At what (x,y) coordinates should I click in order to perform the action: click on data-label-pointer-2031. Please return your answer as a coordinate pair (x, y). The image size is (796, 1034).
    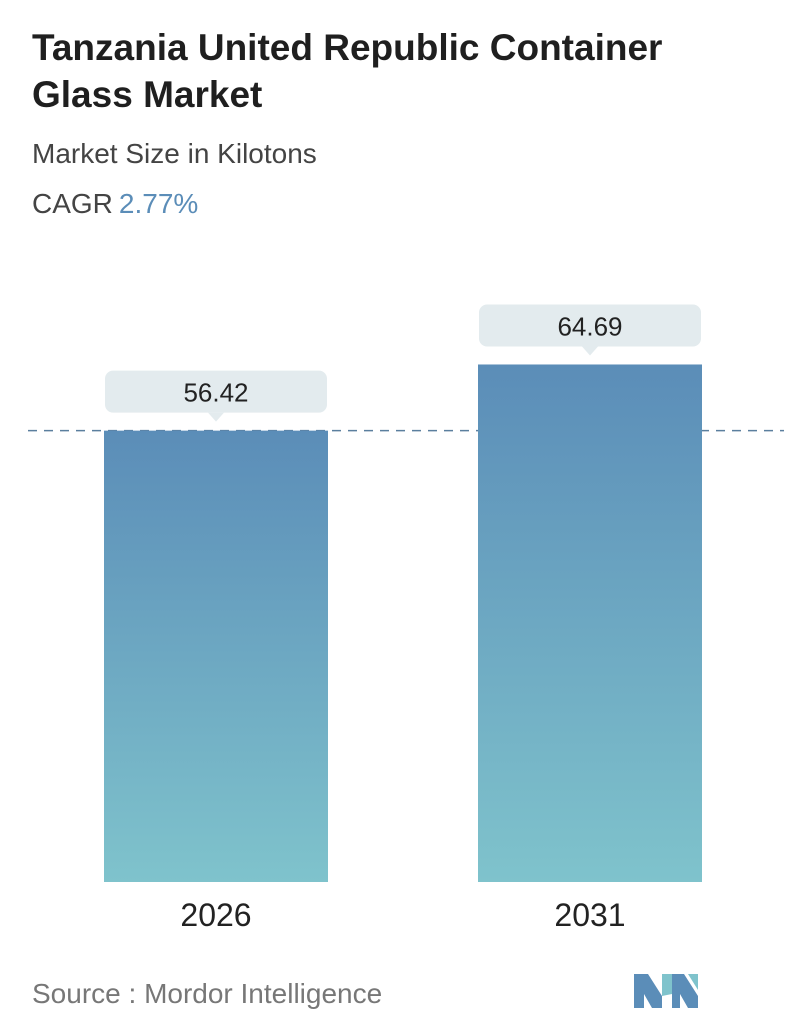
    Looking at the image, I should click on (590, 351).